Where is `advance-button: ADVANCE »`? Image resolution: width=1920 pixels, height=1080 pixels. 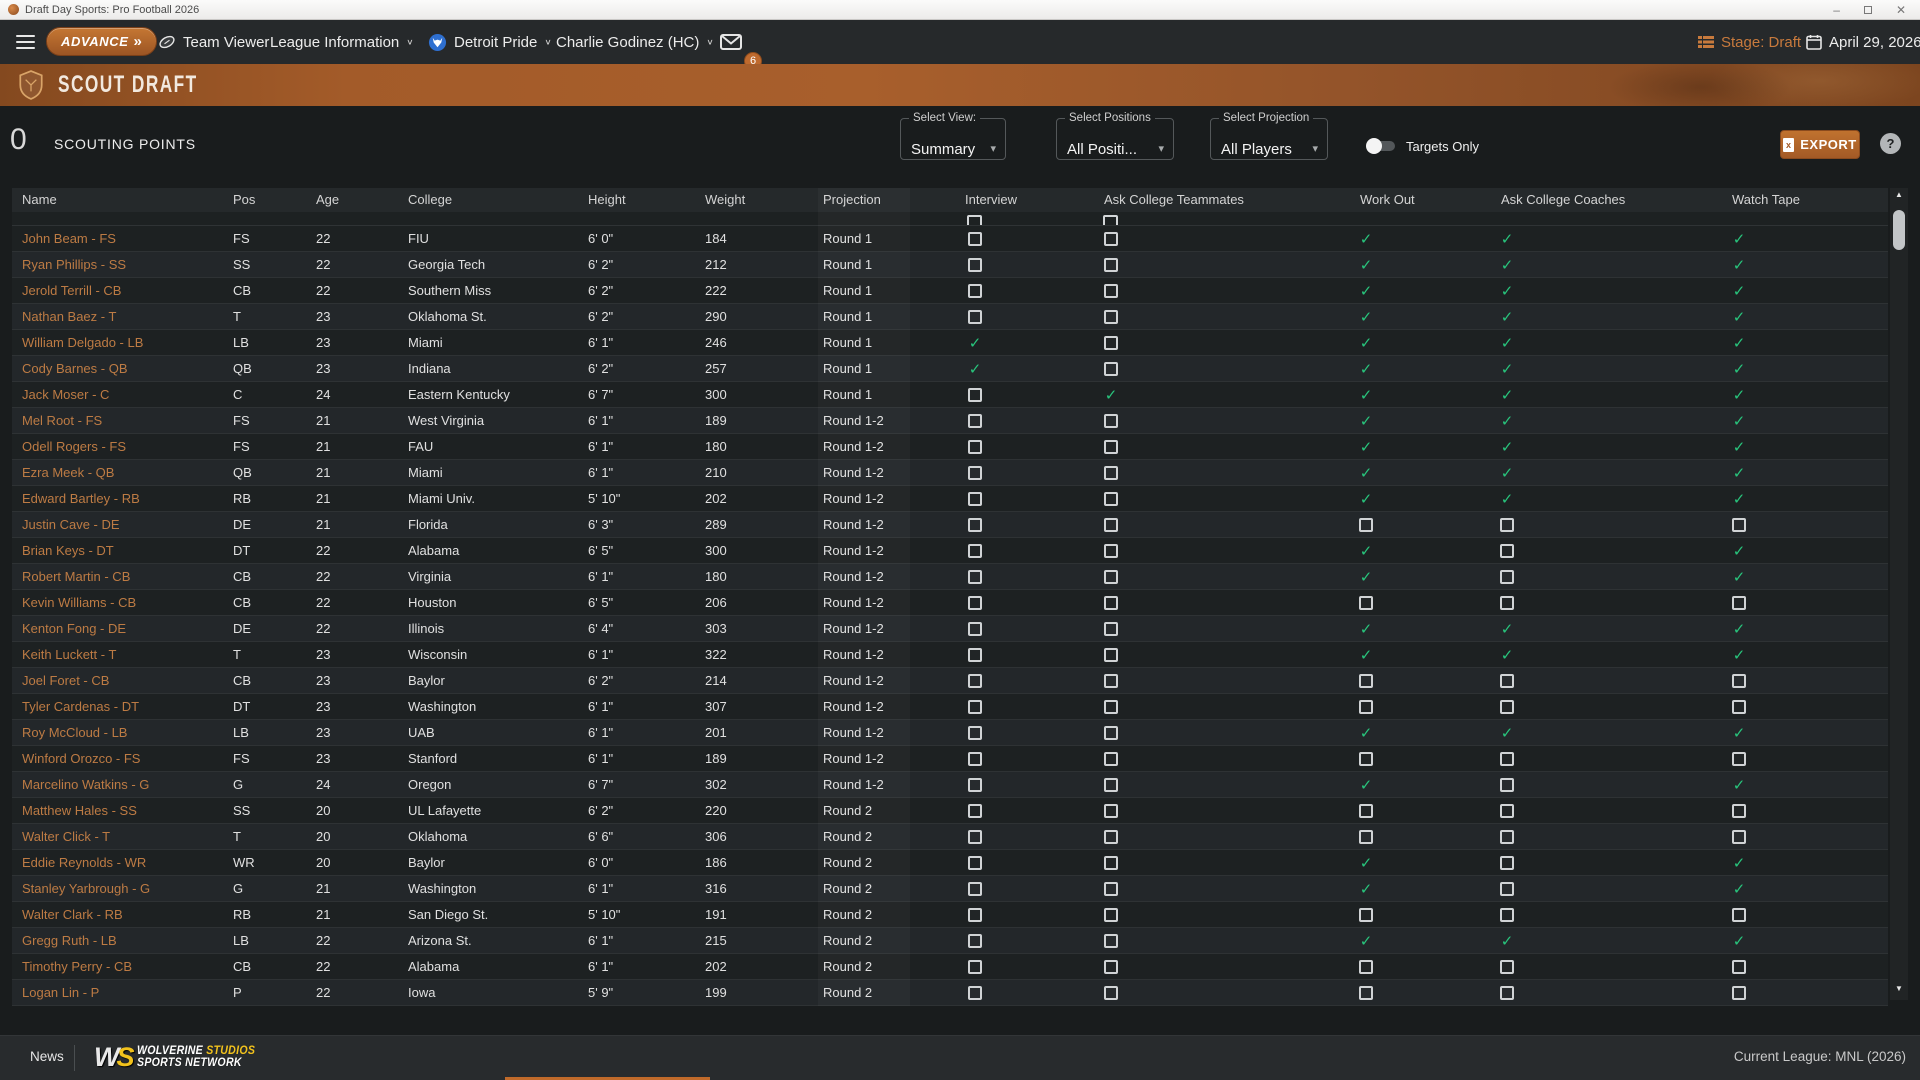 advance-button: ADVANCE » is located at coordinates (102, 41).